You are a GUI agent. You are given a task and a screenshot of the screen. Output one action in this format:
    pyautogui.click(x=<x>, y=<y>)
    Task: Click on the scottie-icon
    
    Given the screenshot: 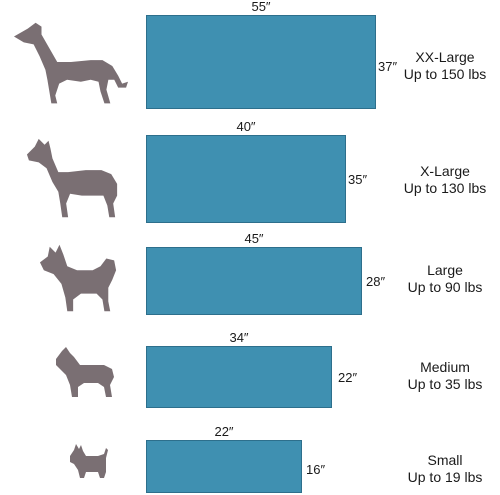 What is the action you would take?
    pyautogui.click(x=88, y=463)
    